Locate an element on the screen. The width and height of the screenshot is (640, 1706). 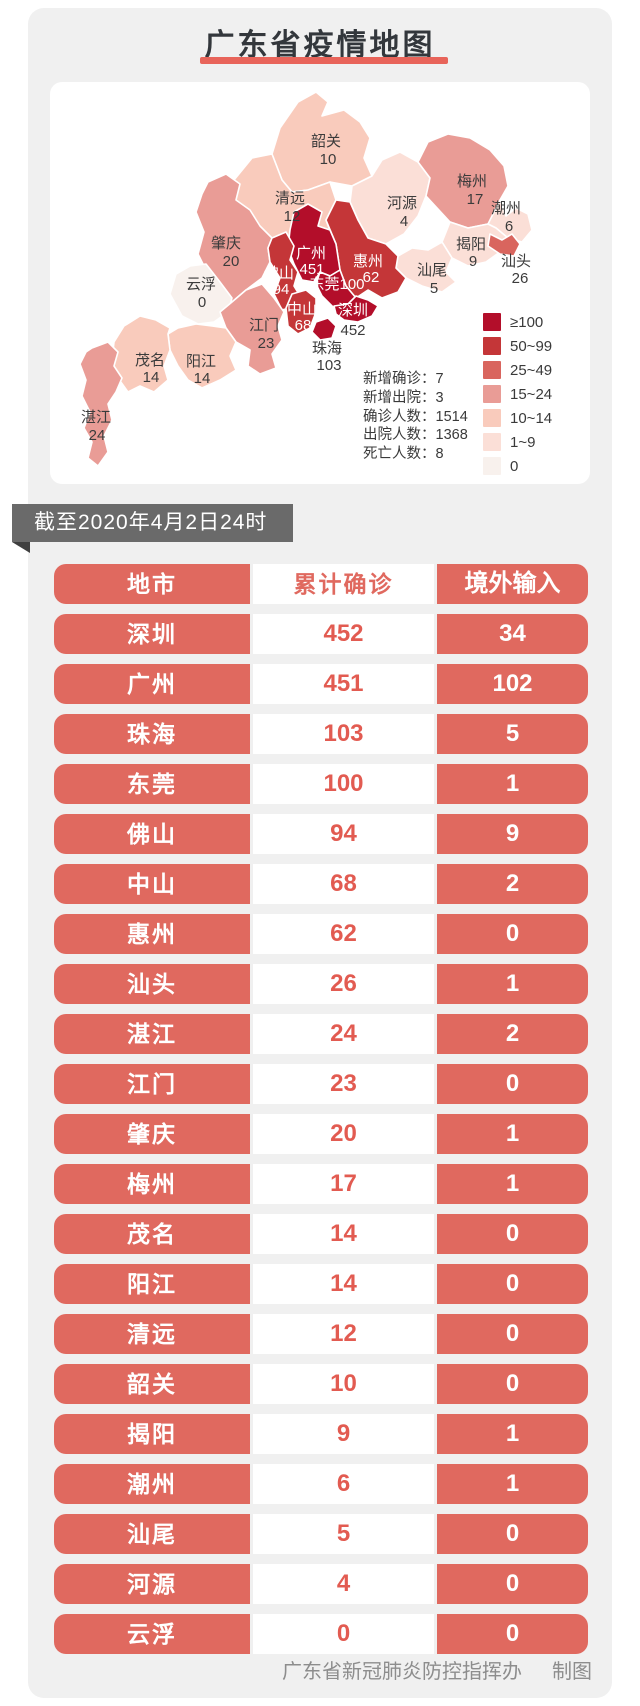
legend-item: ≥100 is located at coordinates (517, 322).